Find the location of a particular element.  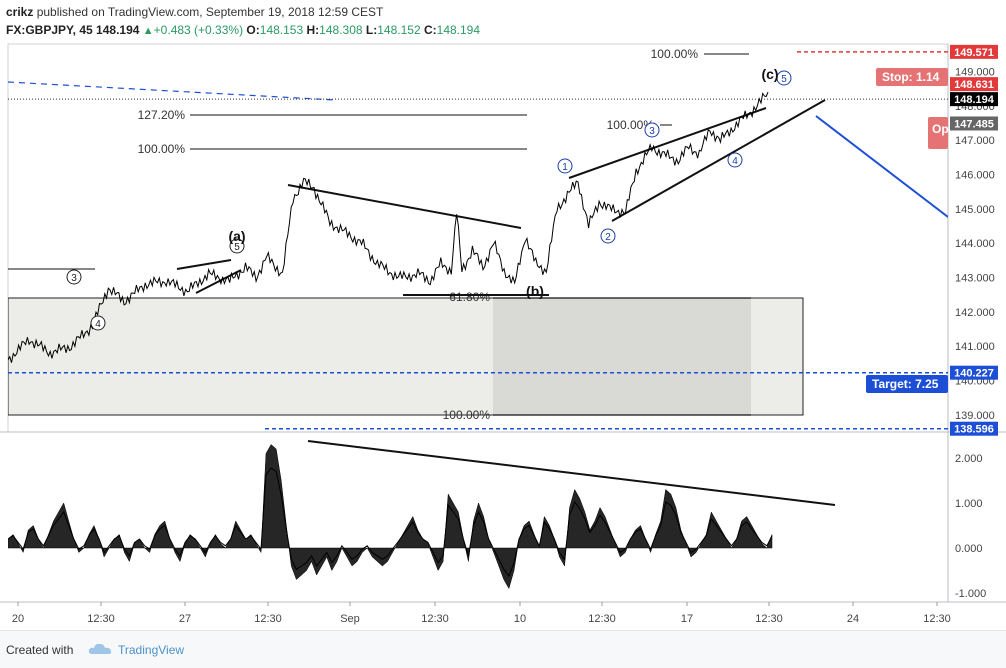

position-tags: Stop: 1.14 Target: 7.25 Op is located at coordinates (907, 230).